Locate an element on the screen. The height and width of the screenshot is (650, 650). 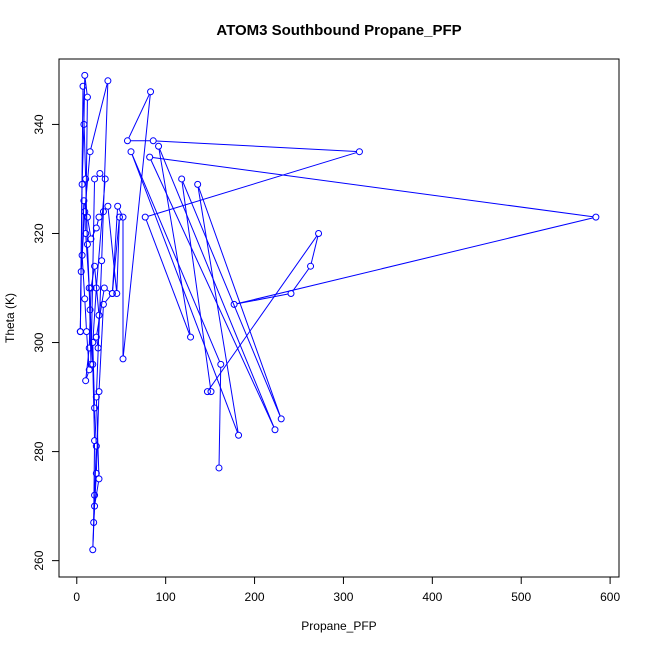
y-tick-label: 280 is located at coordinates (39, 451).